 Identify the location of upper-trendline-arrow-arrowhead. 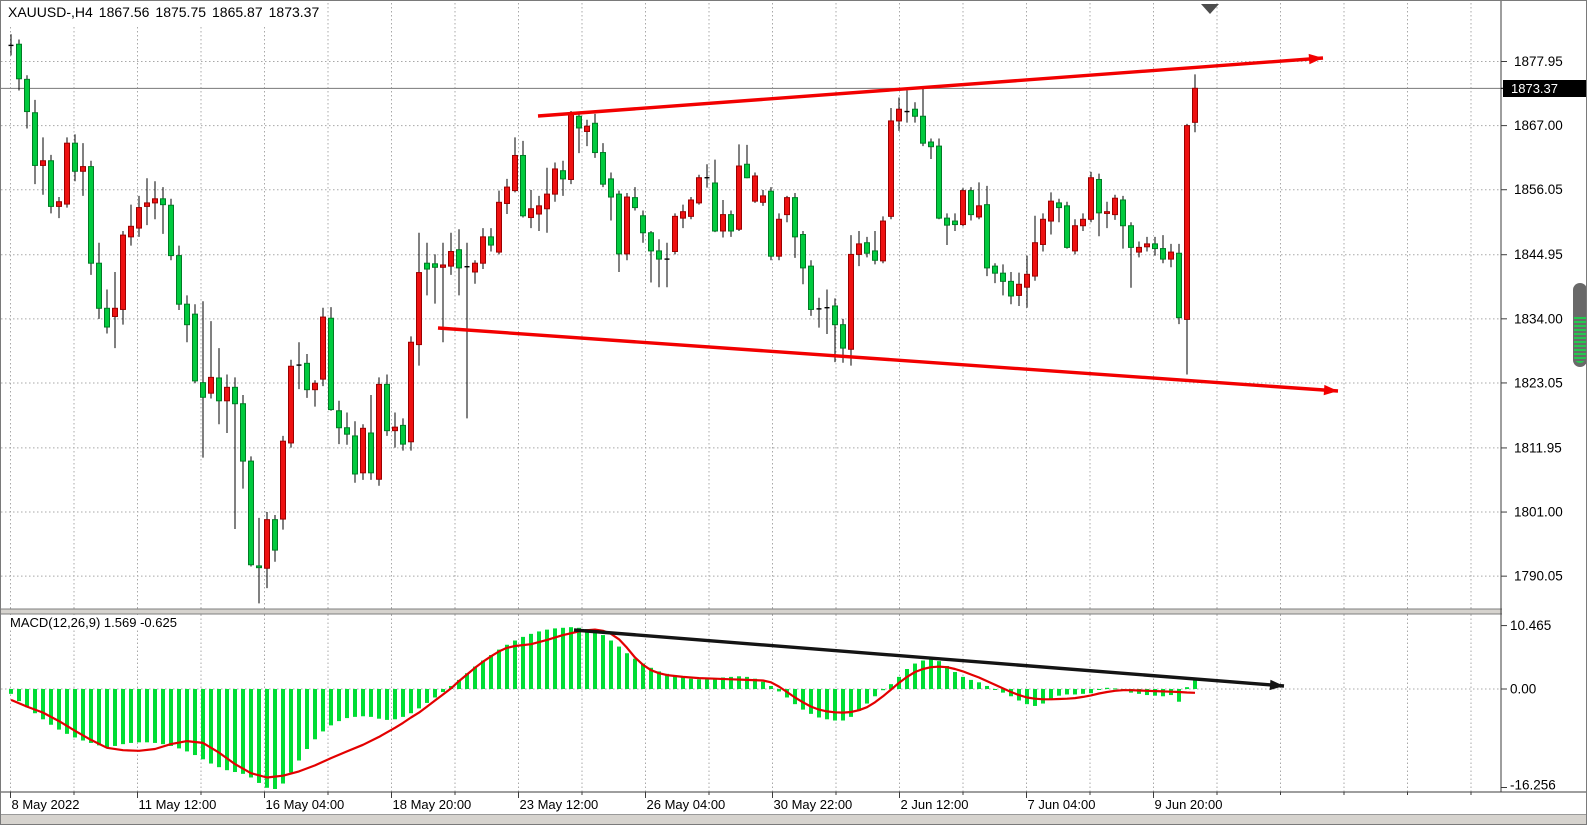
(1315, 59).